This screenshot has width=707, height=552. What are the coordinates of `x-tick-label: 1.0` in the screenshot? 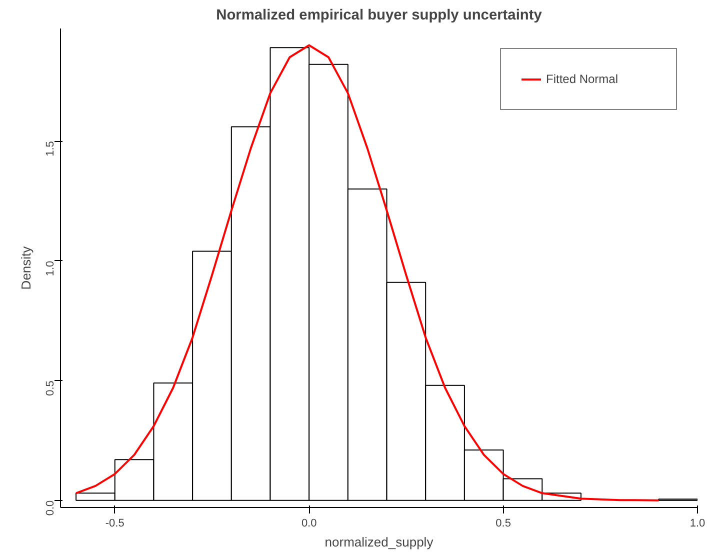 It's located at (698, 524).